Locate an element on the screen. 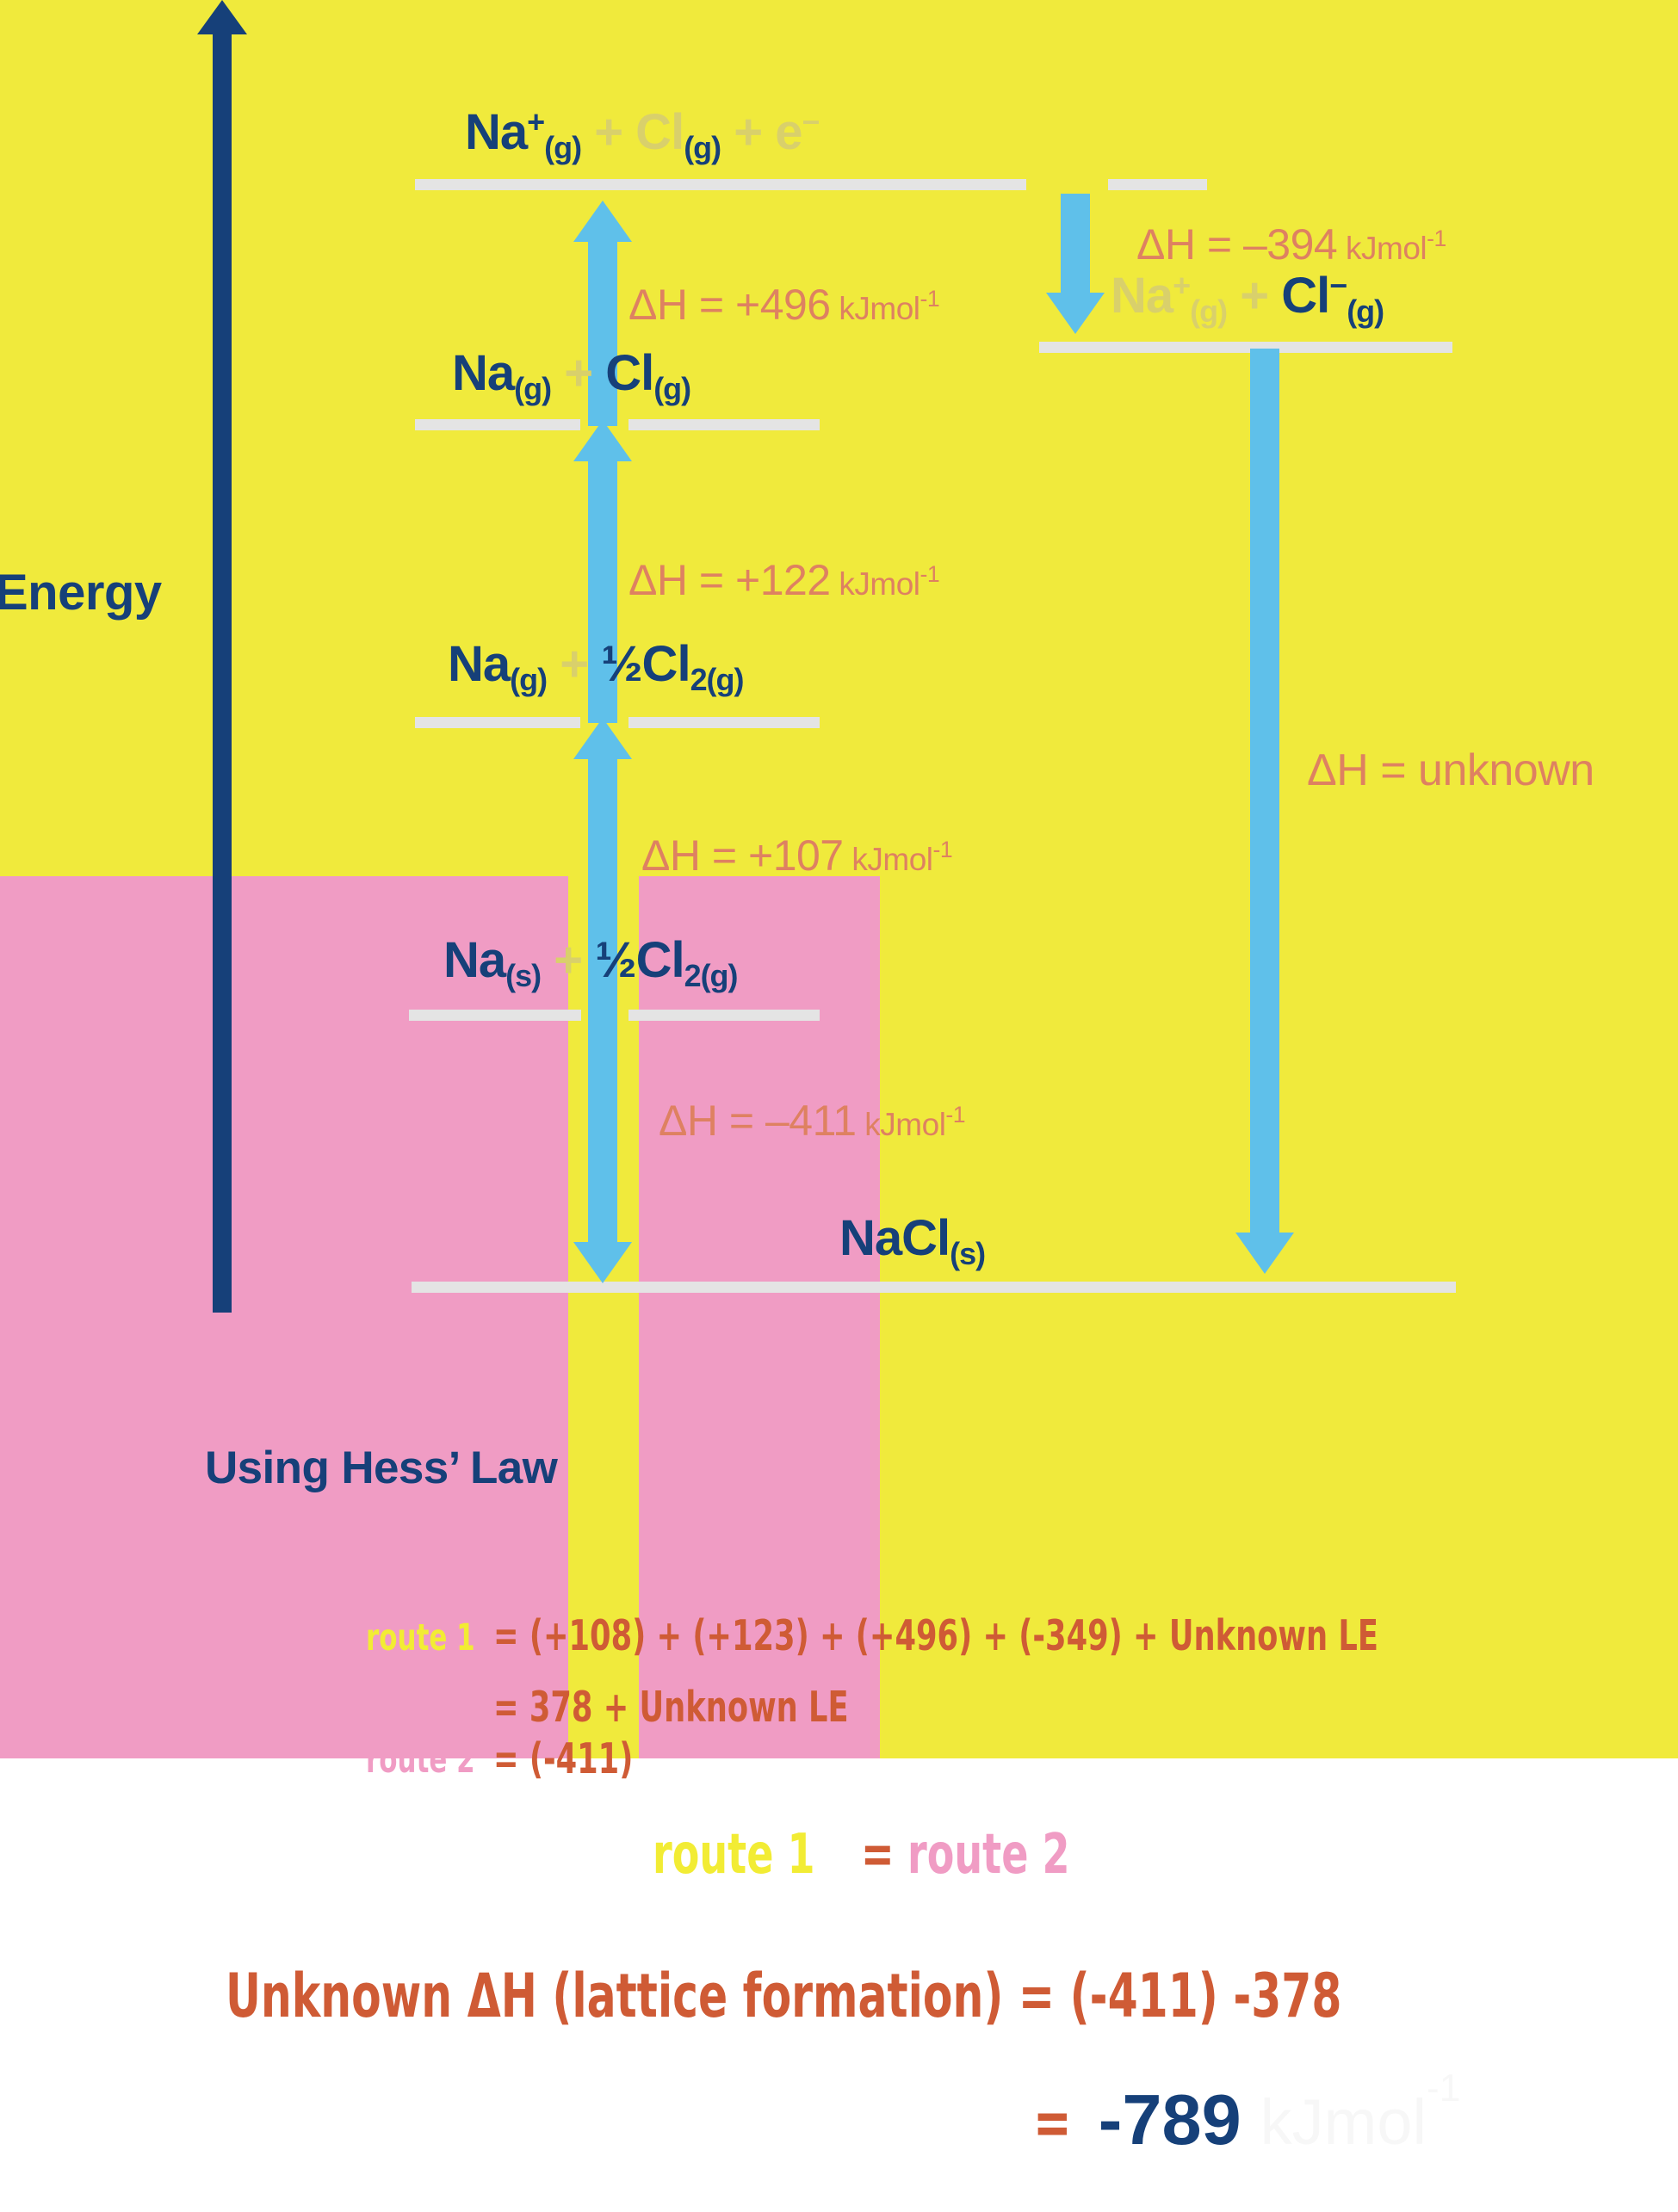 This screenshot has width=1678, height=2212. final-value-unit: kJmol is located at coordinates (1344, 2122).